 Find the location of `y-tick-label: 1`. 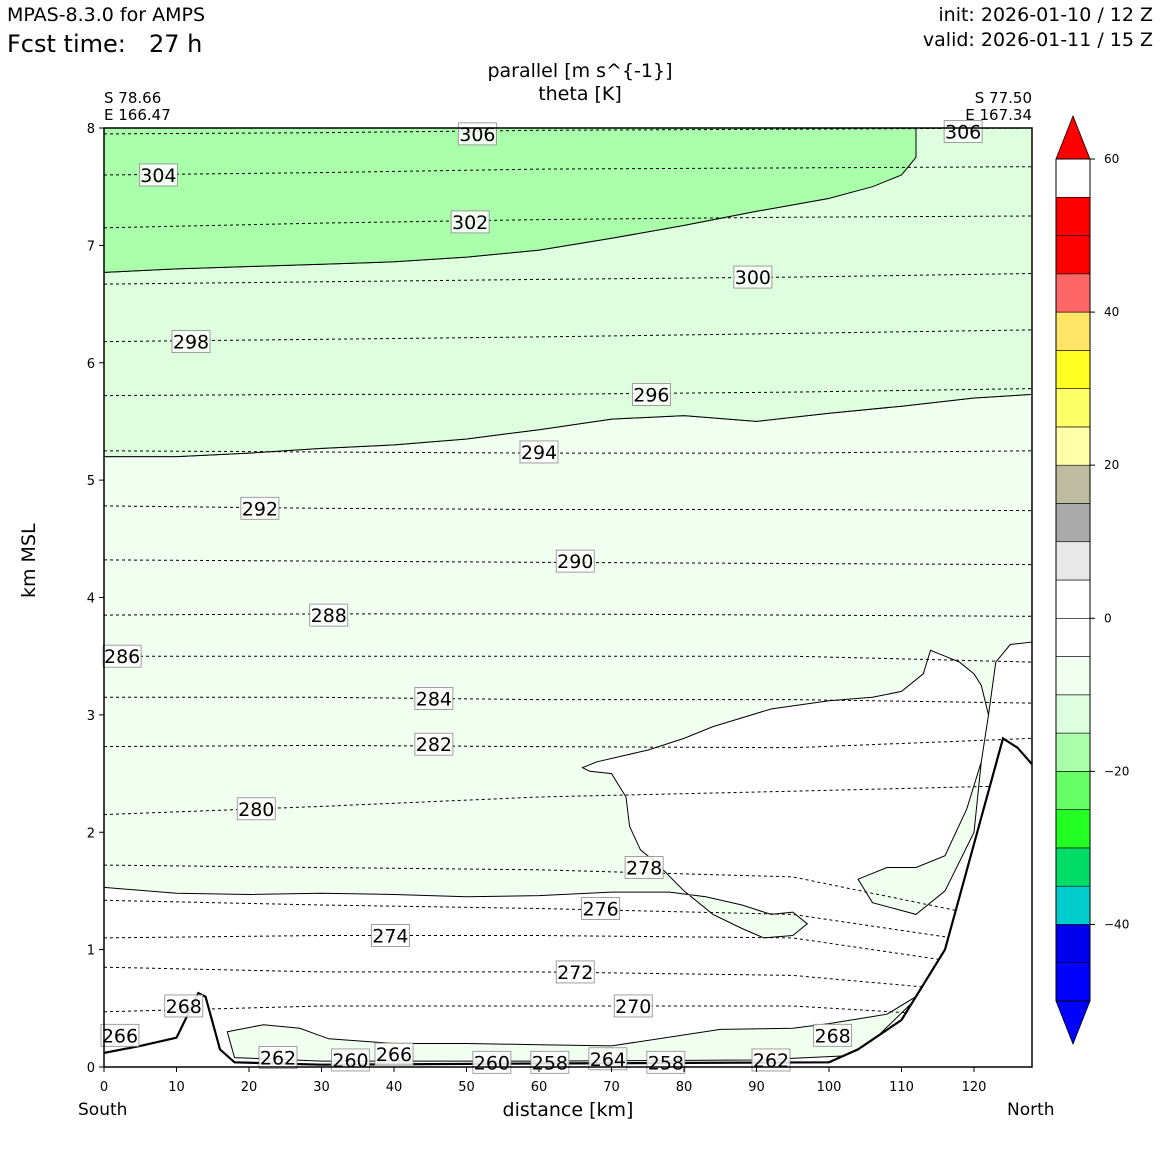

y-tick-label: 1 is located at coordinates (91, 951).